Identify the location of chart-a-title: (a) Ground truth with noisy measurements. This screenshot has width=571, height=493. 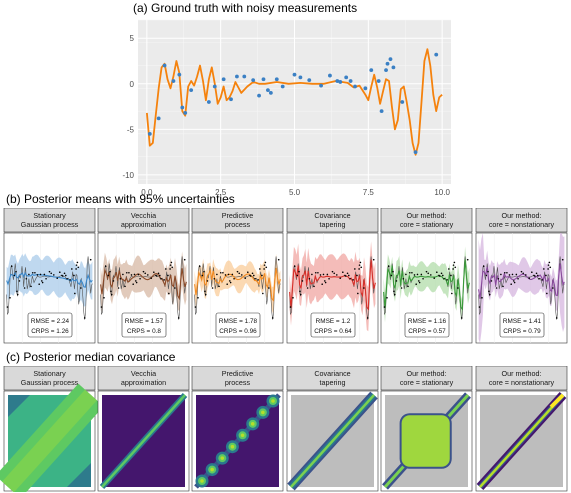
(245, 8).